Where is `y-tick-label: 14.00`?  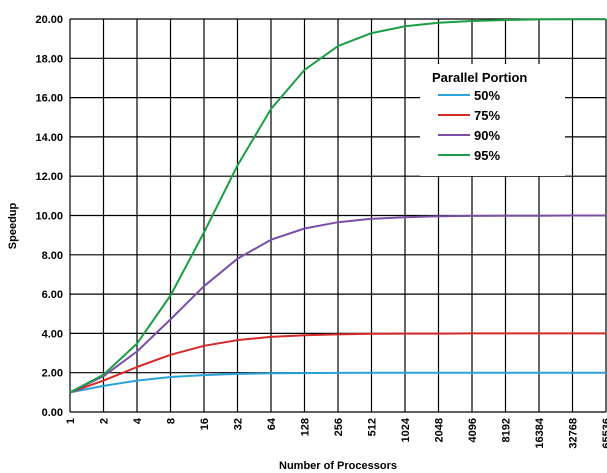
y-tick-label: 14.00 is located at coordinates (49, 138).